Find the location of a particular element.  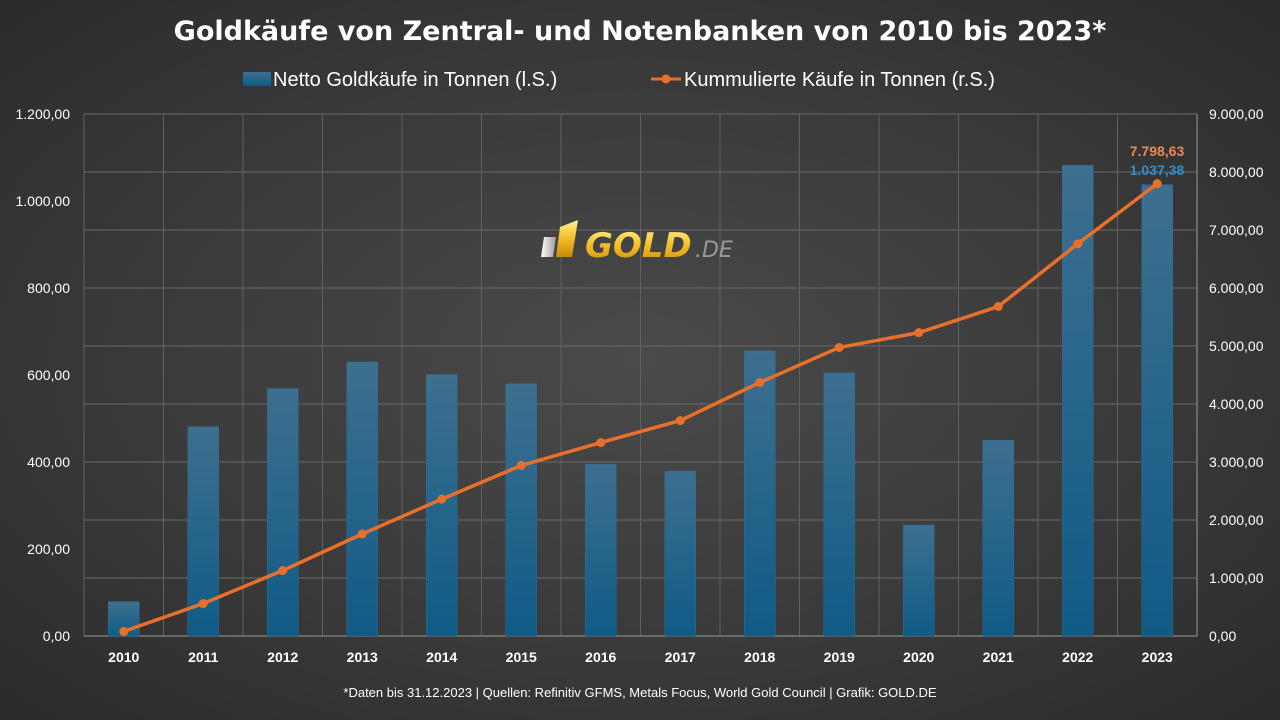

x-tick-label: 2012 is located at coordinates (282, 657).